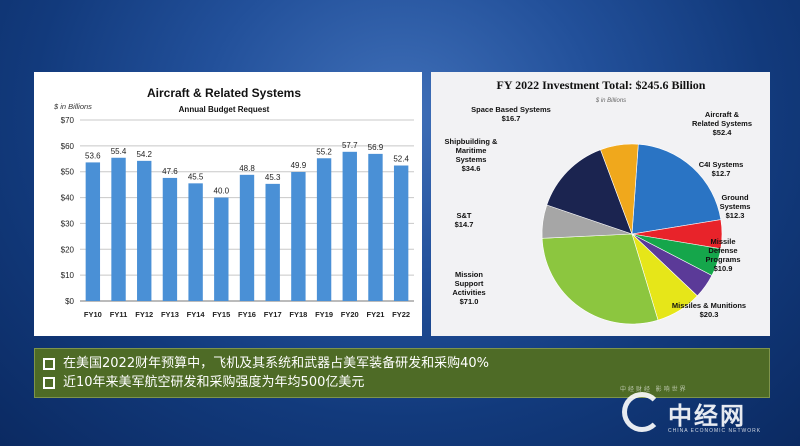  What do you see at coordinates (721, 164) in the screenshot?
I see `pie-slice-label: C4I Systems` at bounding box center [721, 164].